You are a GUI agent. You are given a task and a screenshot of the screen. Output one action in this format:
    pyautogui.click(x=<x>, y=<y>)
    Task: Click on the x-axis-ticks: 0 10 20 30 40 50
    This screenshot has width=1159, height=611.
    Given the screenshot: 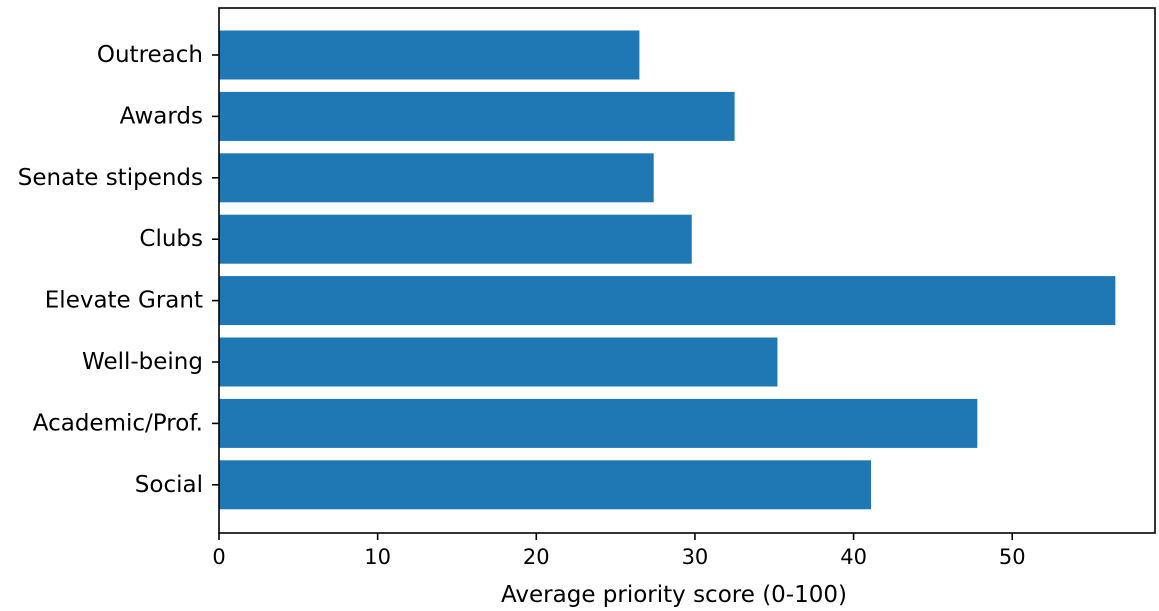 What is the action you would take?
    pyautogui.click(x=619, y=551)
    